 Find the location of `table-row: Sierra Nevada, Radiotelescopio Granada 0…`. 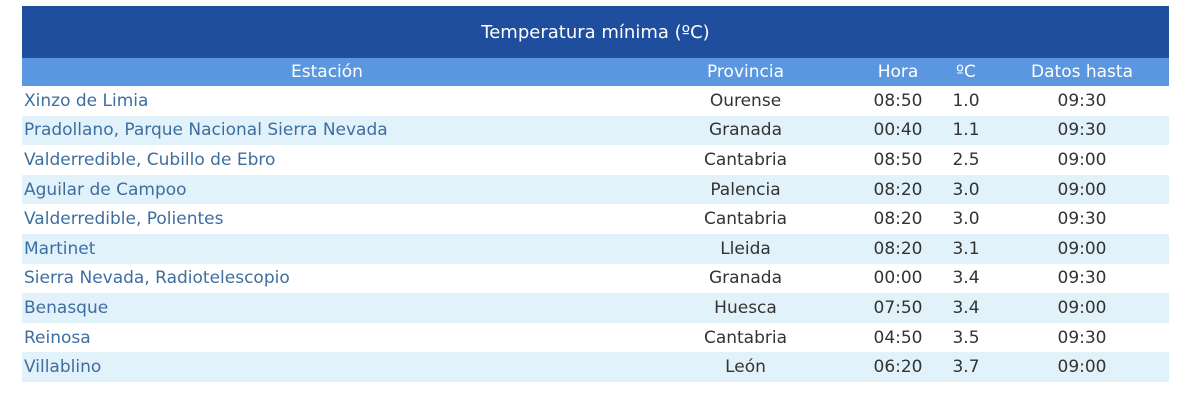

table-row: Sierra Nevada, Radiotelescopio Granada 0… is located at coordinates (595, 278).